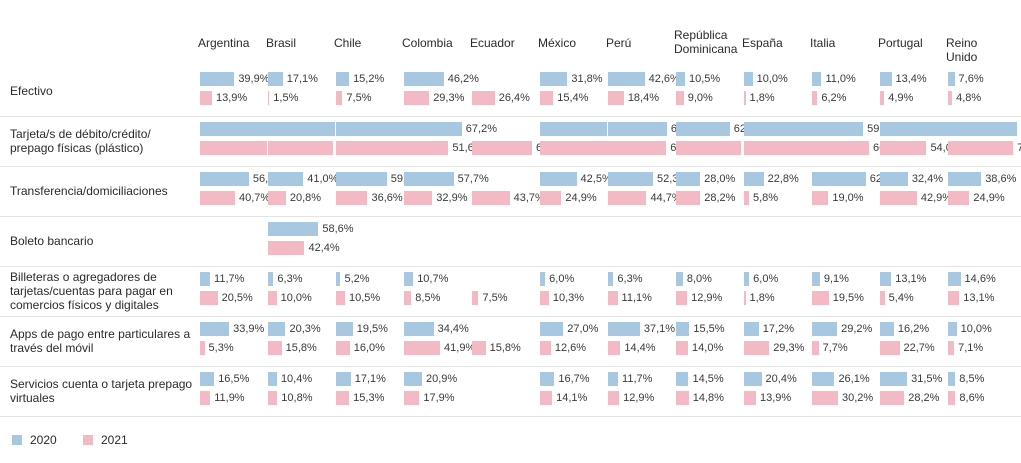 The height and width of the screenshot is (463, 1021). I want to click on country-header: Chile, so click(348, 43).